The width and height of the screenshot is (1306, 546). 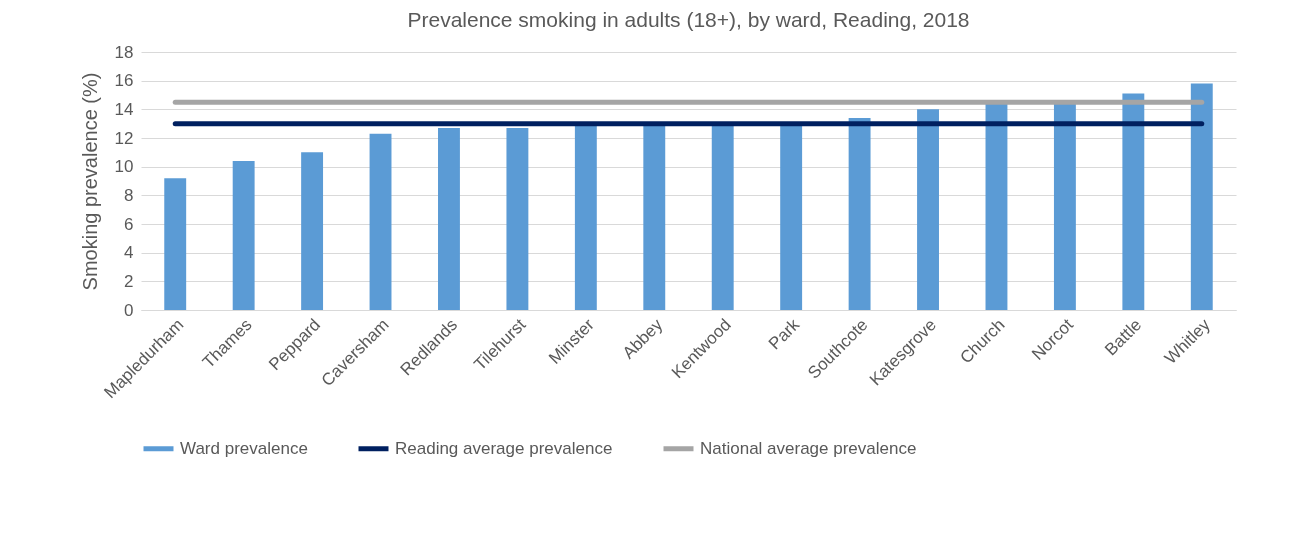 What do you see at coordinates (124, 167) in the screenshot?
I see `y-tick-label: 10` at bounding box center [124, 167].